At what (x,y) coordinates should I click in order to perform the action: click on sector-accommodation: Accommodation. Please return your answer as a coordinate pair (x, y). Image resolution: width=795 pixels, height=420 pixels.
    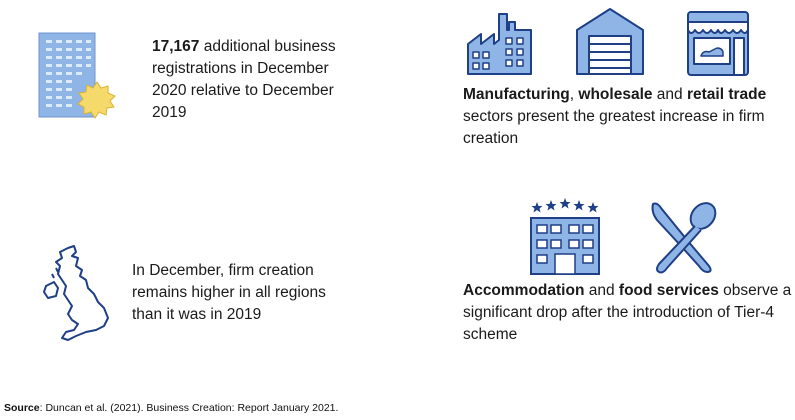
    Looking at the image, I should click on (524, 290).